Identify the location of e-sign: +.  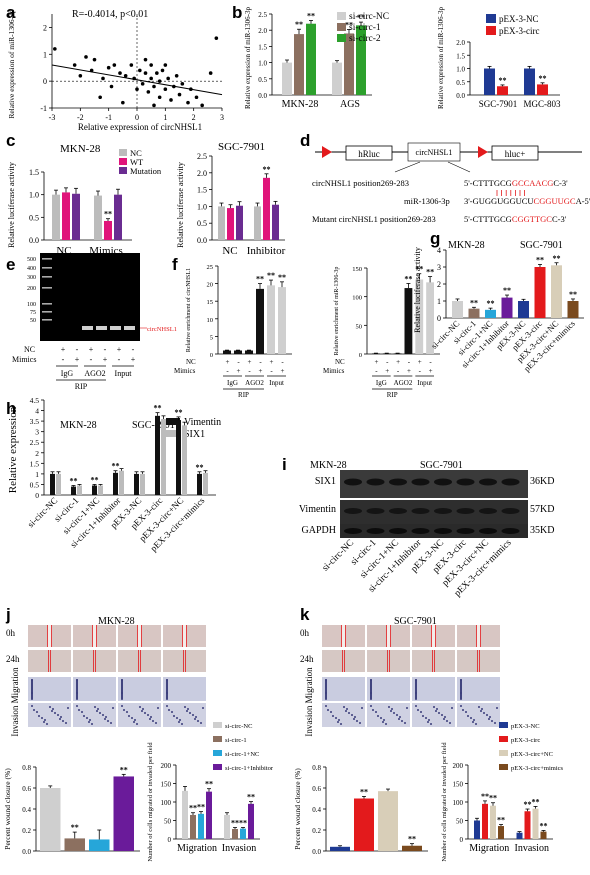
(133, 359).